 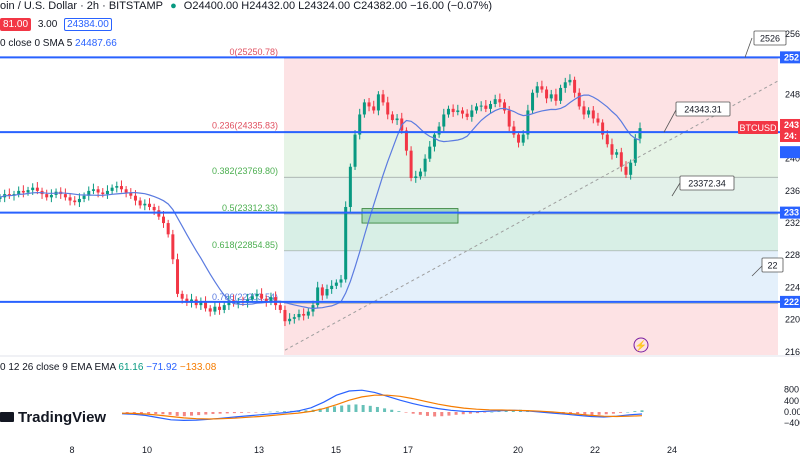 I want to click on price-axis-tick: 216, so click(x=792, y=352).